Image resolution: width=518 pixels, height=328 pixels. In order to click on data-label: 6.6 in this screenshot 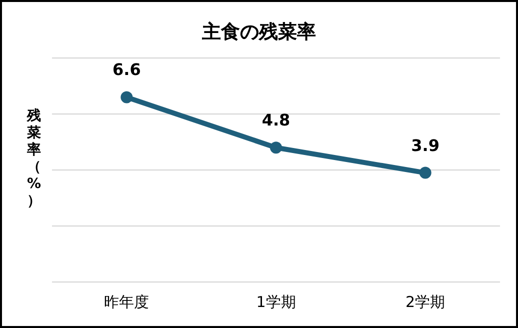, I will do `click(126, 70)`.